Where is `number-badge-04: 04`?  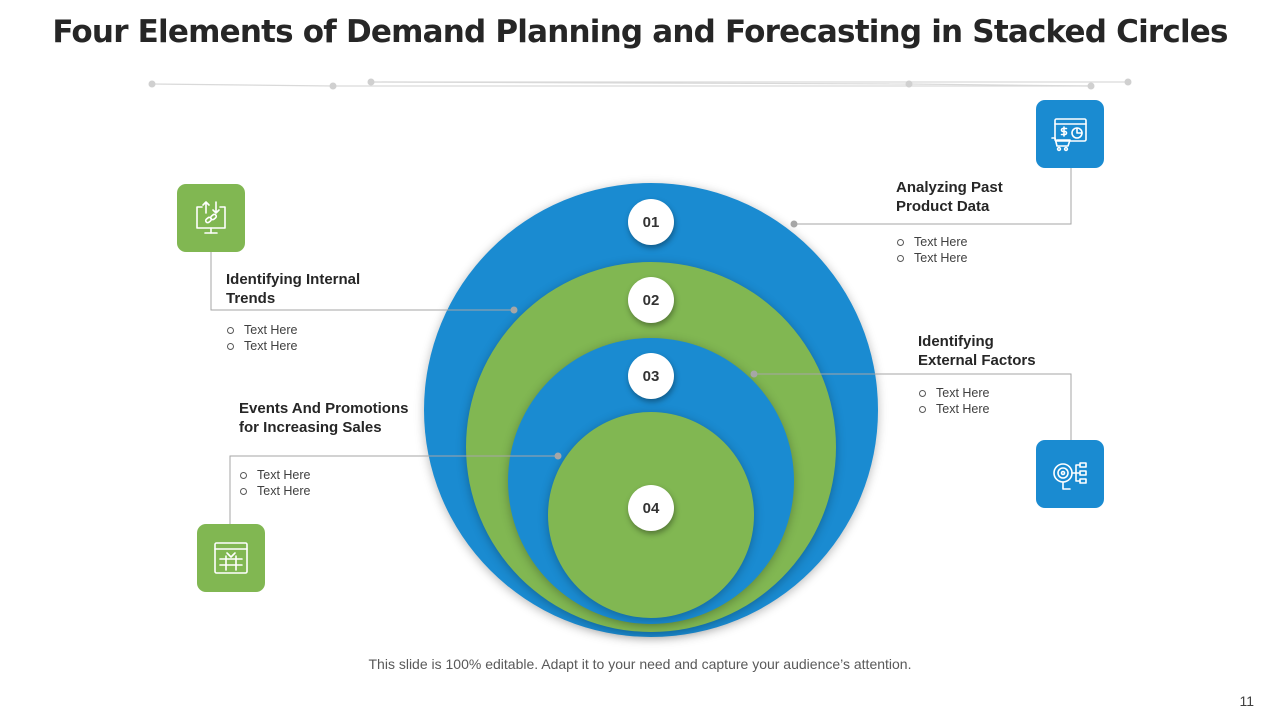 number-badge-04: 04 is located at coordinates (651, 508).